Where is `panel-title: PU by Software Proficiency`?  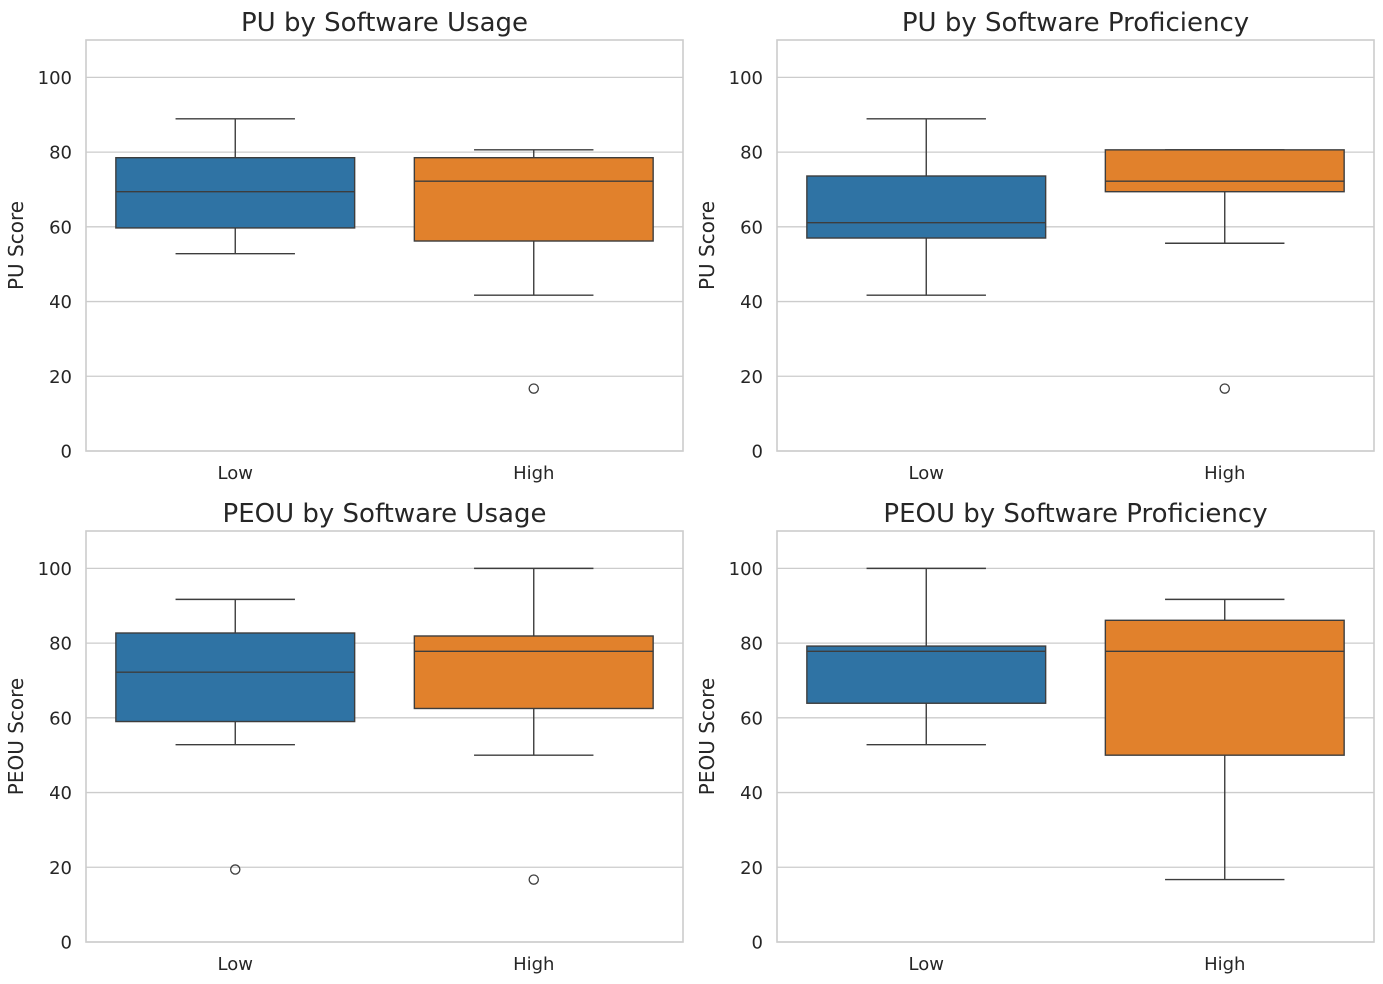
panel-title: PU by Software Proficiency is located at coordinates (1075, 23).